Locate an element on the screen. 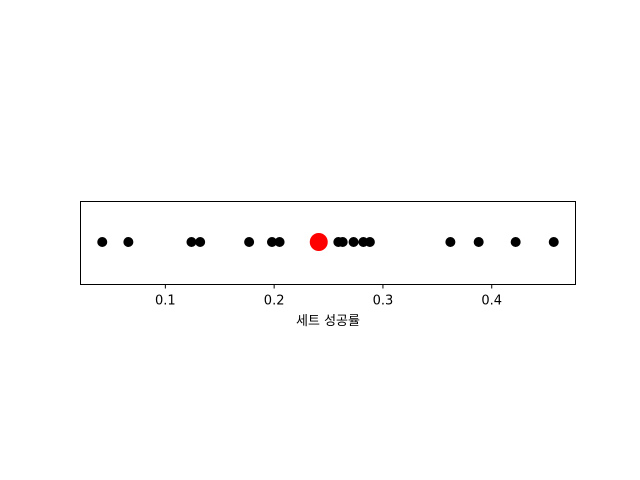  highlight-point is located at coordinates (318, 242).